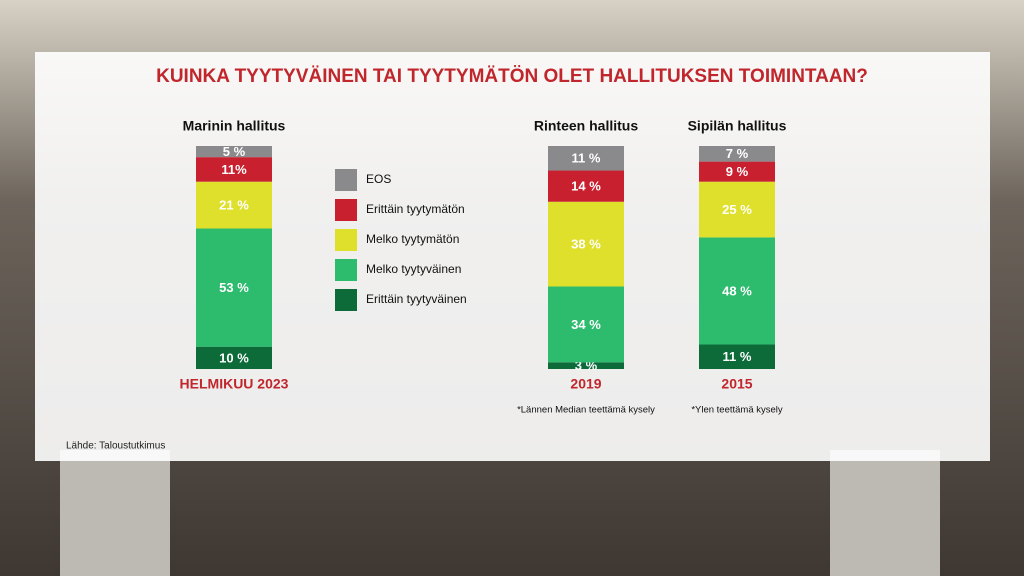  I want to click on value-label: 5 %, so click(234, 151).